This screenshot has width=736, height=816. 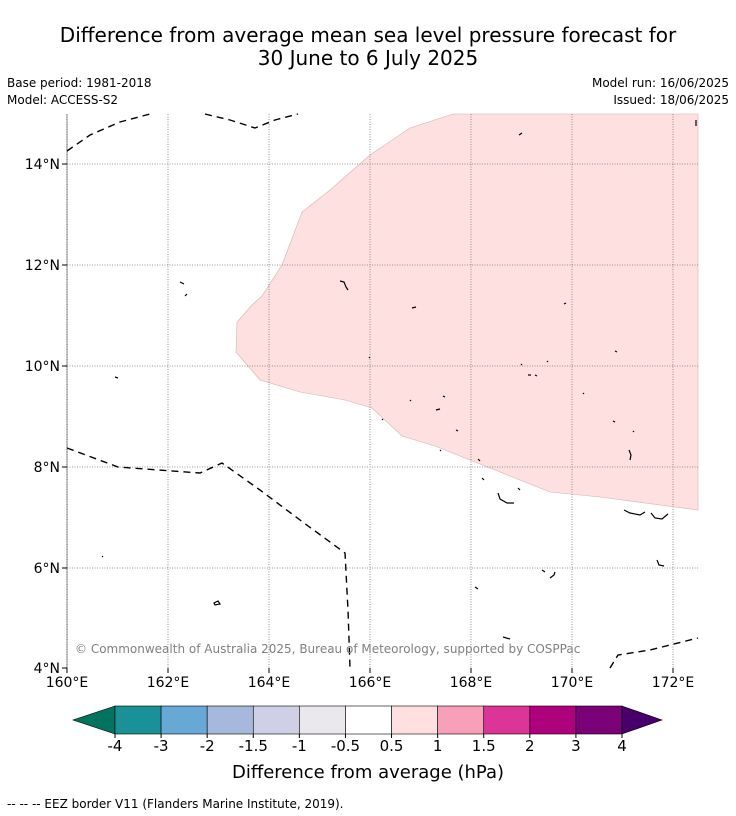 What do you see at coordinates (671, 100) in the screenshot?
I see `issued-label: Issued: 18/06/2025` at bounding box center [671, 100].